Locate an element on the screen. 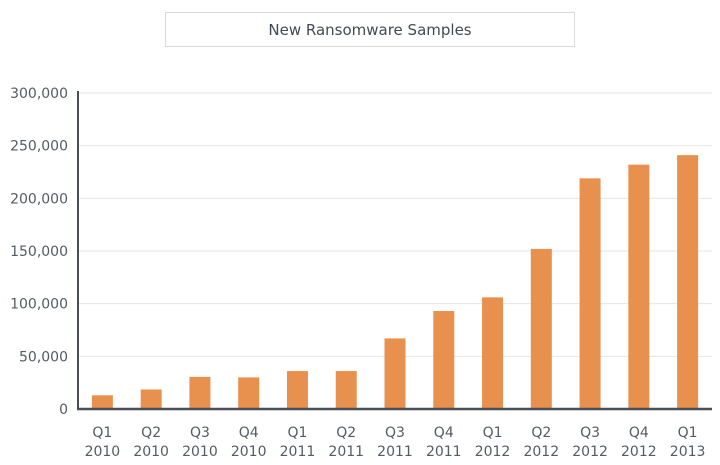  y-tick-label: 150,000 is located at coordinates (39, 252).